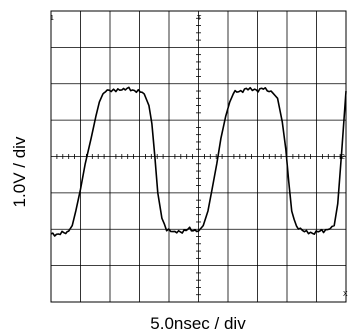  What do you see at coordinates (52, 18) in the screenshot?
I see `channel-marker: 1` at bounding box center [52, 18].